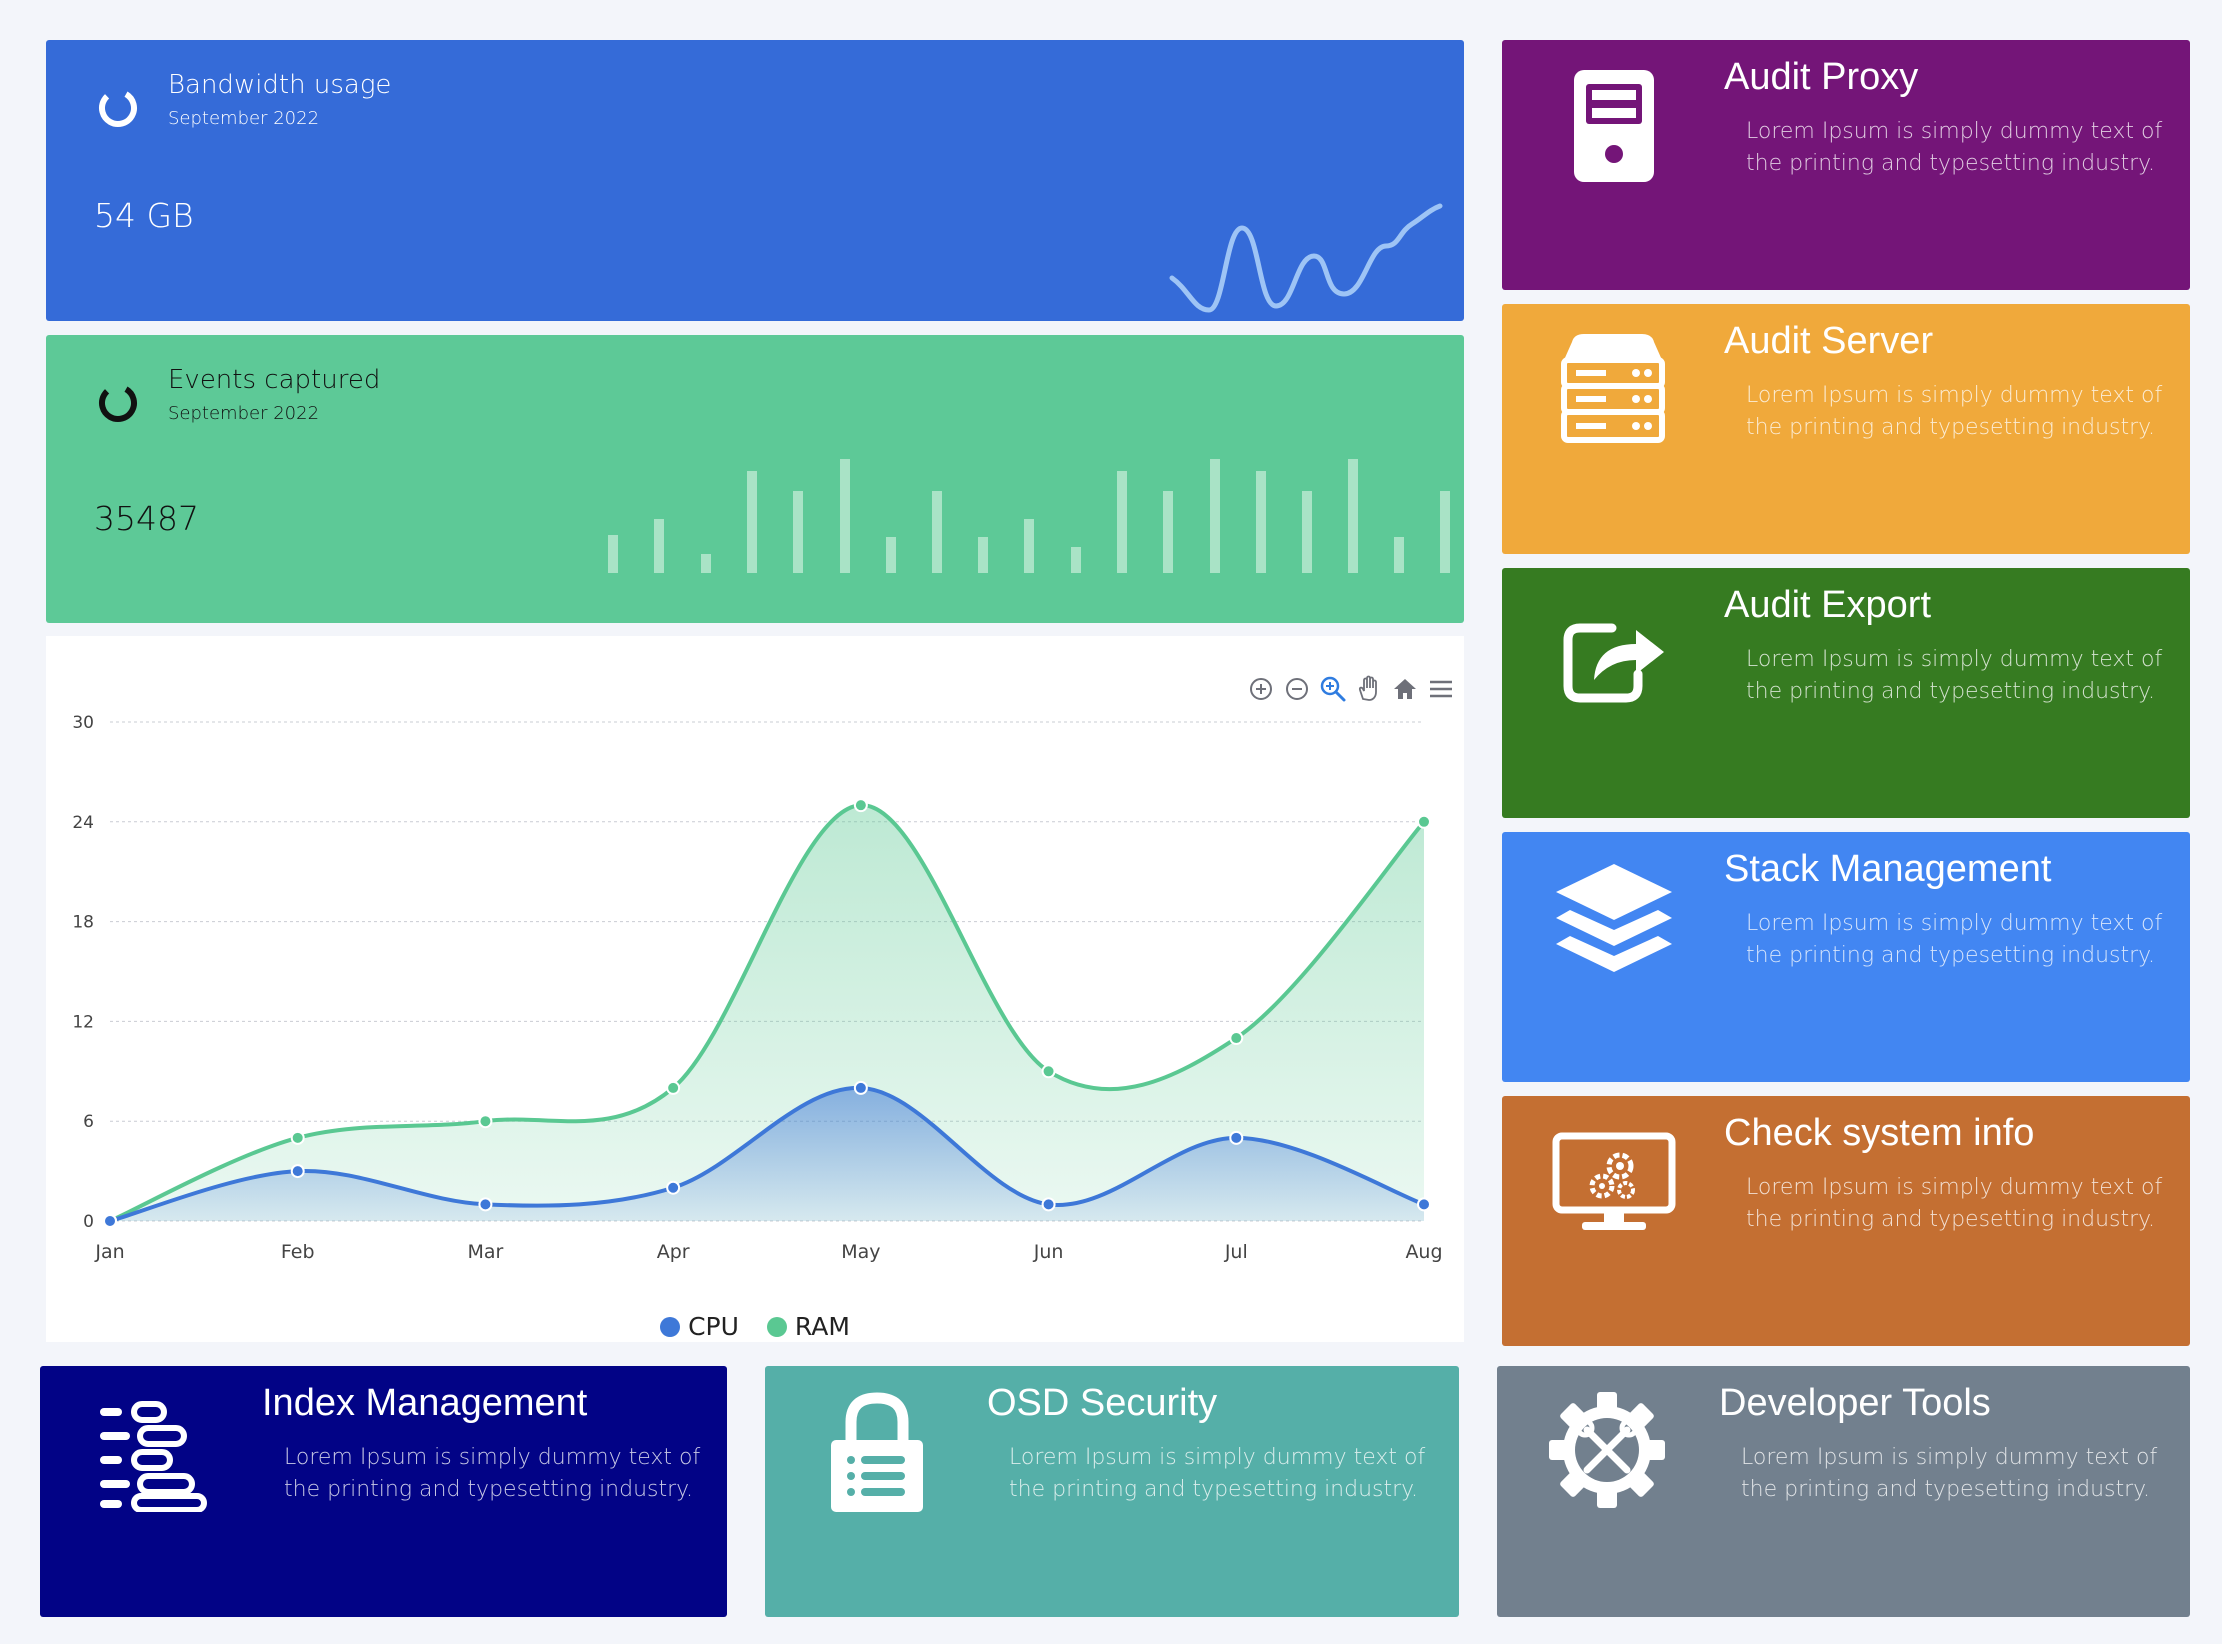 The width and height of the screenshot is (2222, 1644). I want to click on y-tick-label: 30, so click(83, 723).